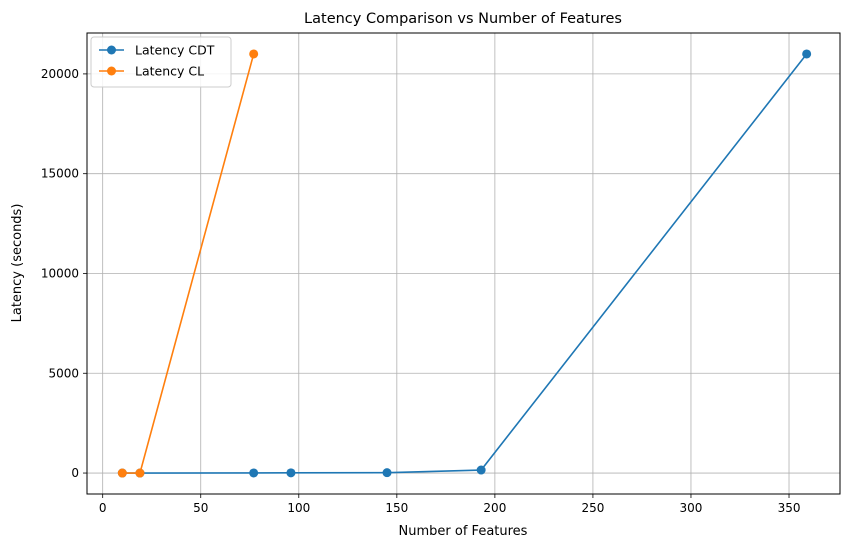  I want to click on x-tick-label: 300, so click(691, 508).